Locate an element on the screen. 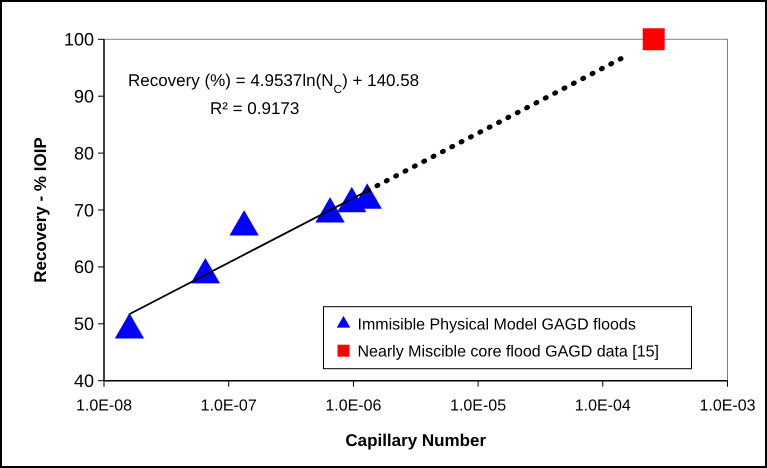 Image resolution: width=767 pixels, height=468 pixels. annotation: Recovery (%) = 4.9537ln(N$_{C}$) + 140.58 is located at coordinates (274, 83).